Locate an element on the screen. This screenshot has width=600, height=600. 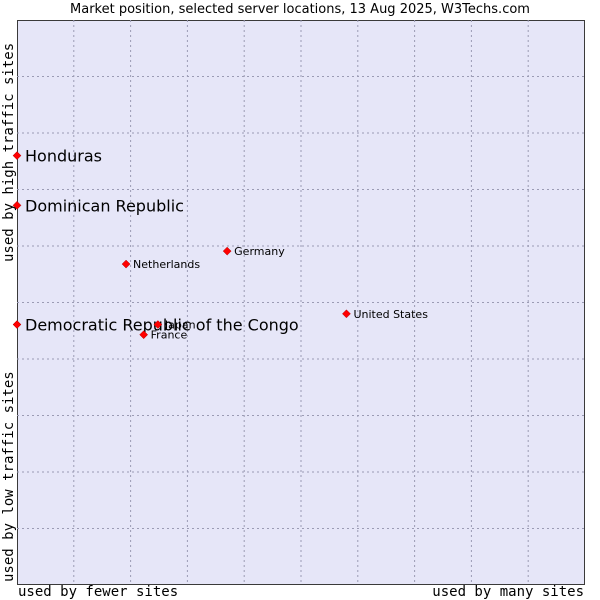
data-point-label: Honduras is located at coordinates (63, 156).